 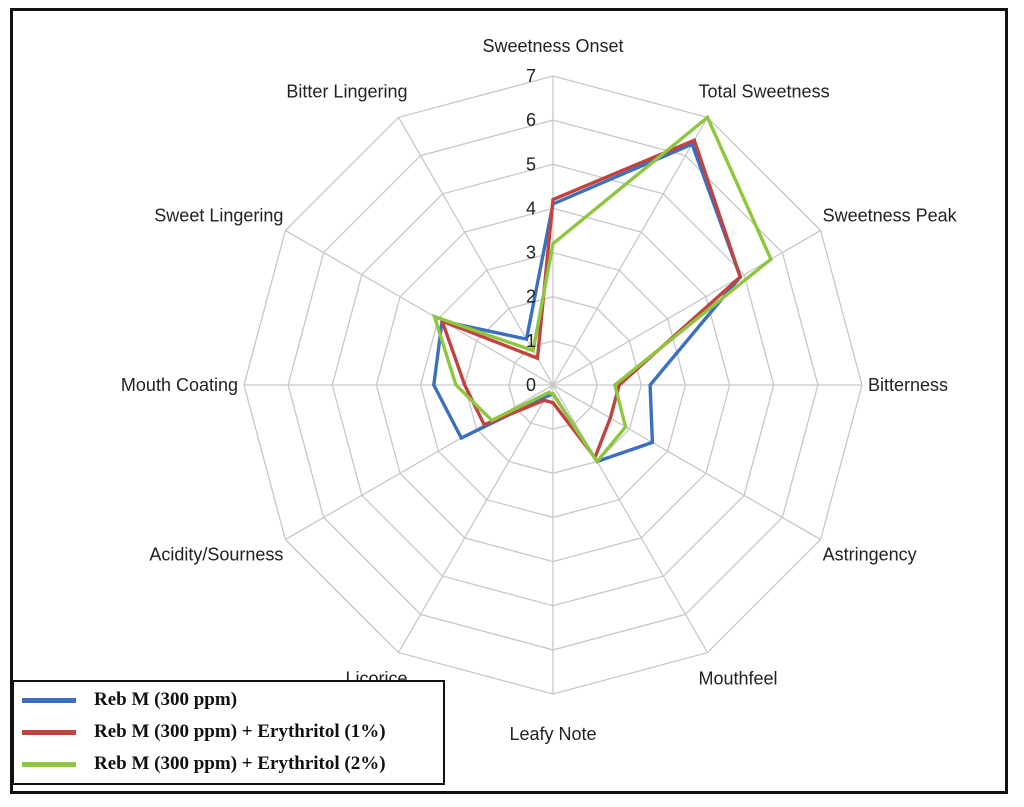 I want to click on category-label: Sweetness Peak, so click(x=890, y=216).